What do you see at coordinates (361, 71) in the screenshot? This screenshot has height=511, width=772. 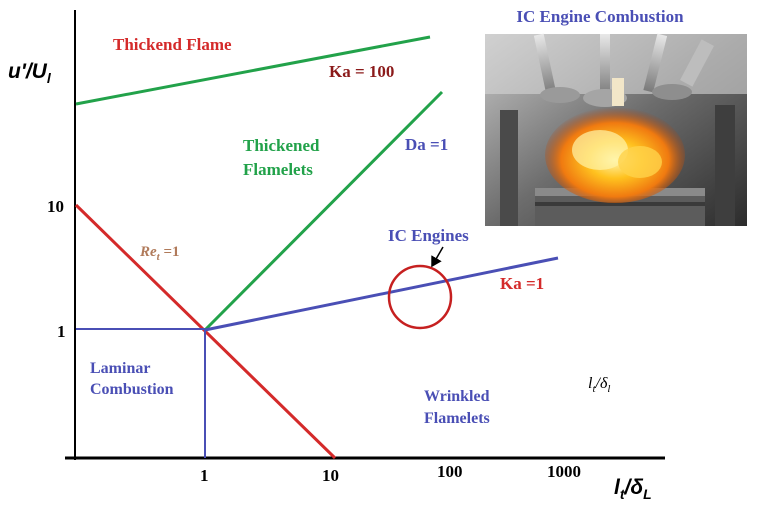 I see `ka100-label: Ka = 100` at bounding box center [361, 71].